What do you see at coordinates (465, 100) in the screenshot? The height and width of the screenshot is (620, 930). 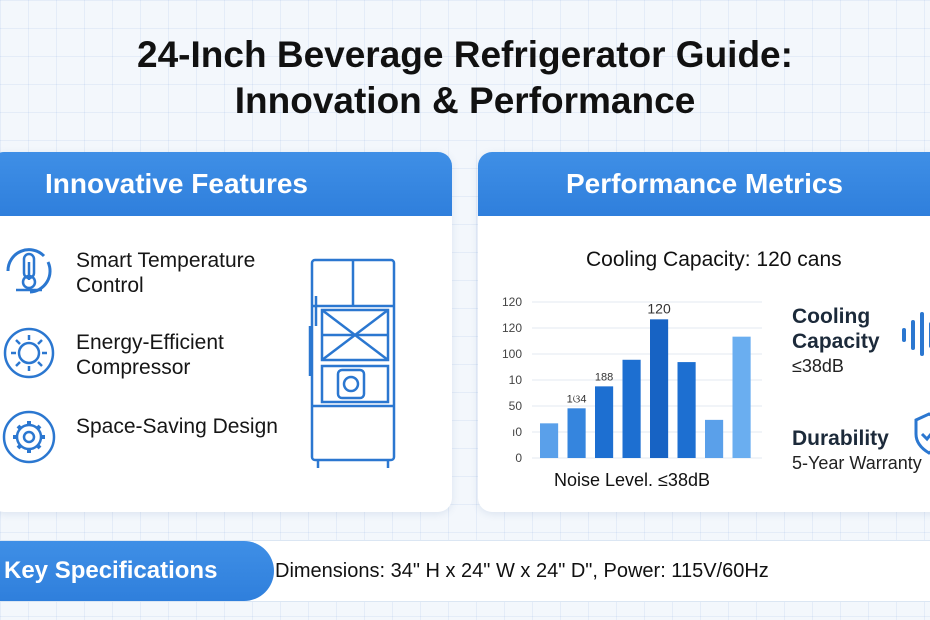 I see `title-line-2: Innovation & Performance` at bounding box center [465, 100].